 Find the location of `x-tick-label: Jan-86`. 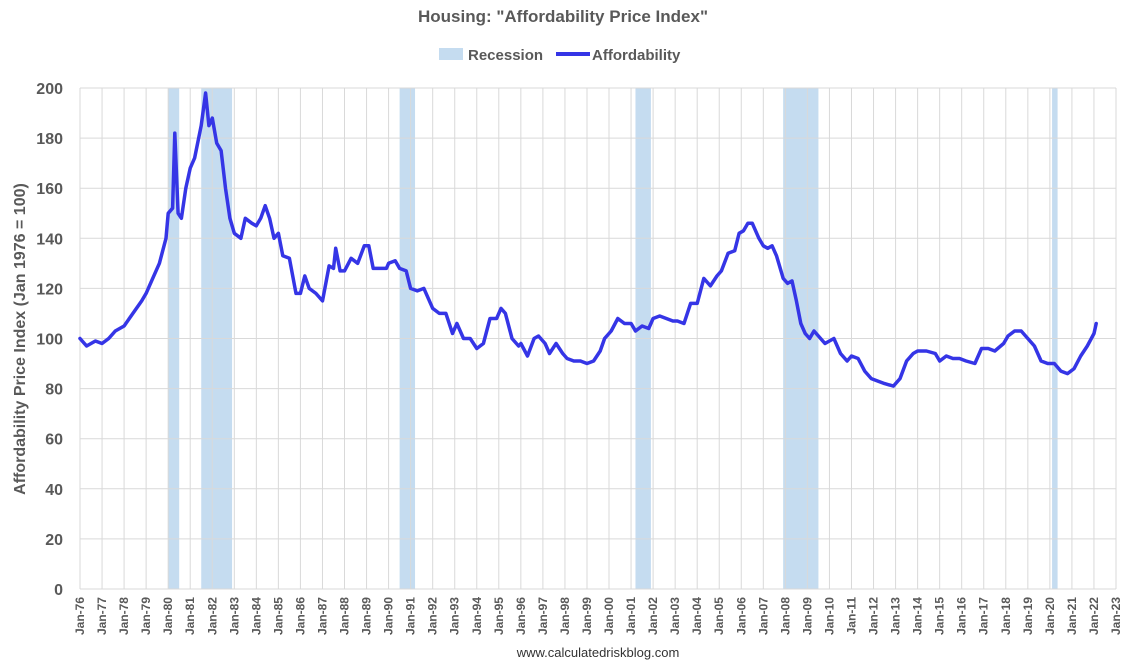

x-tick-label: Jan-86 is located at coordinates (300, 616).